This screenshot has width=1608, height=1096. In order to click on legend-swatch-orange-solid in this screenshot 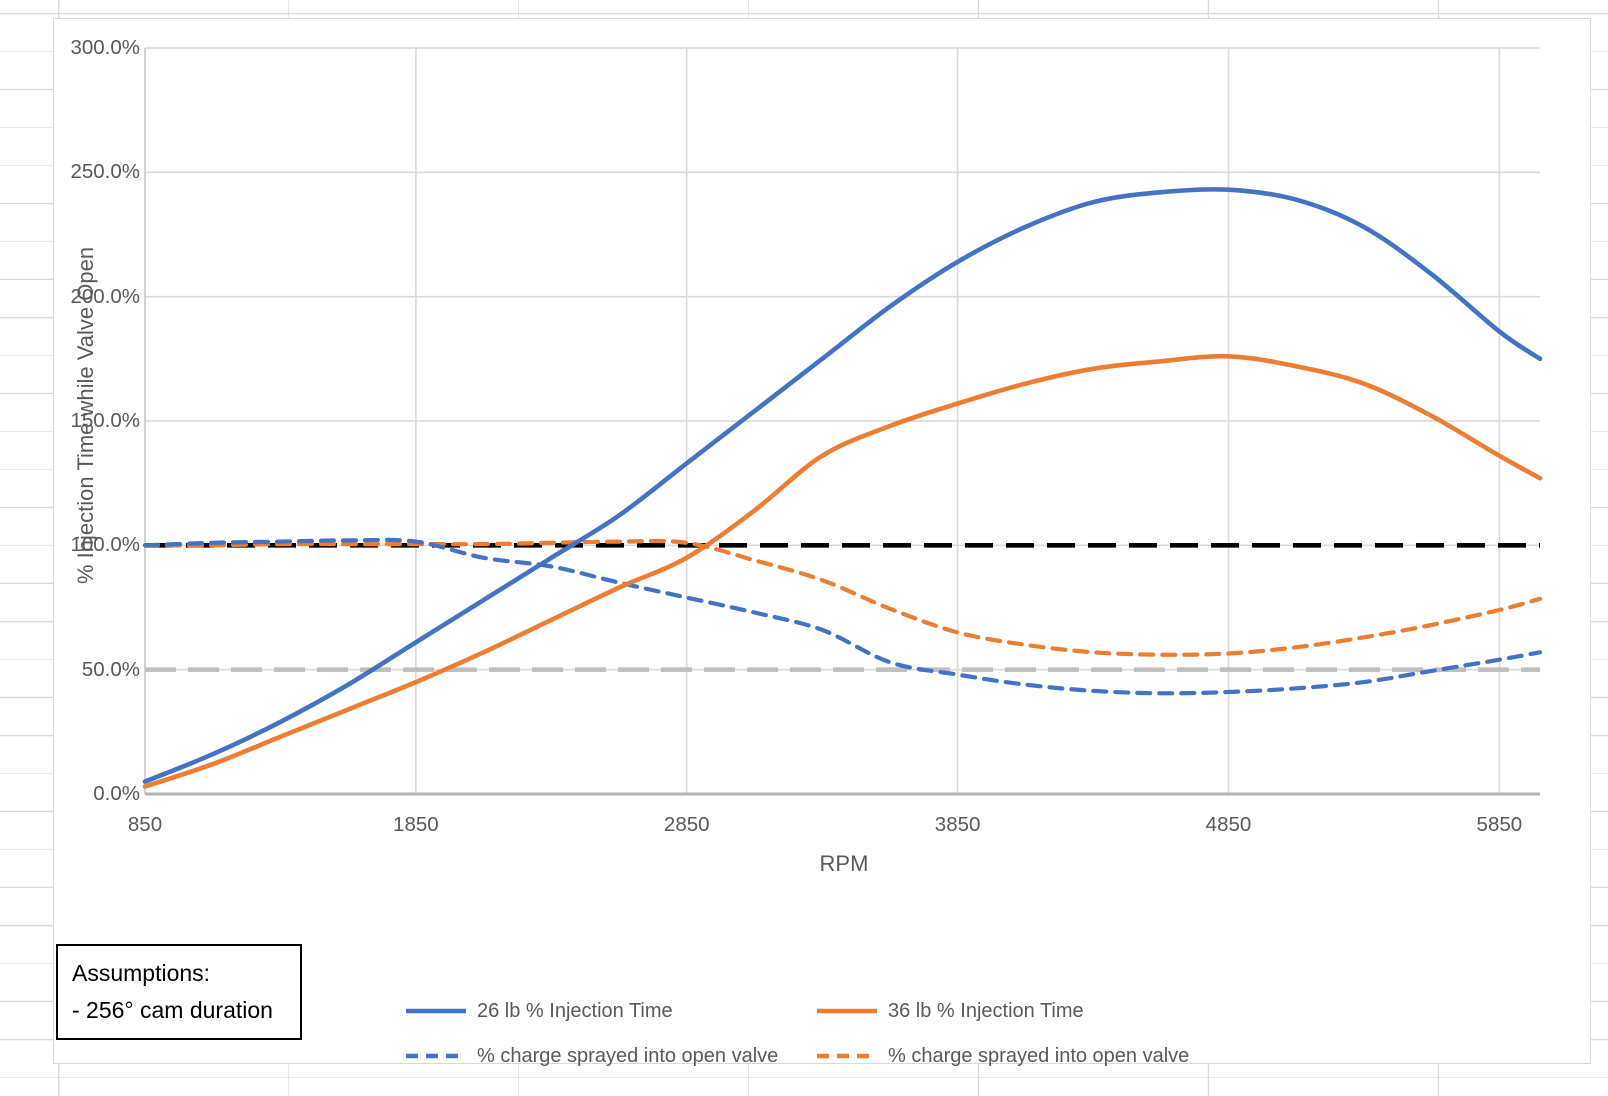, I will do `click(847, 1011)`.